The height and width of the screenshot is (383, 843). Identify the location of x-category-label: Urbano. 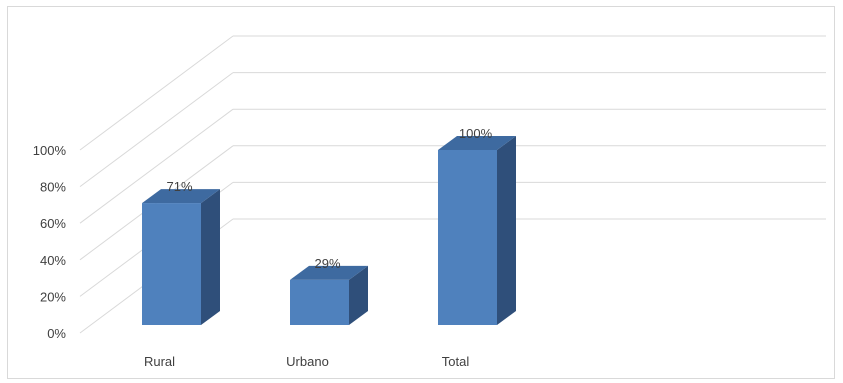
(307, 361).